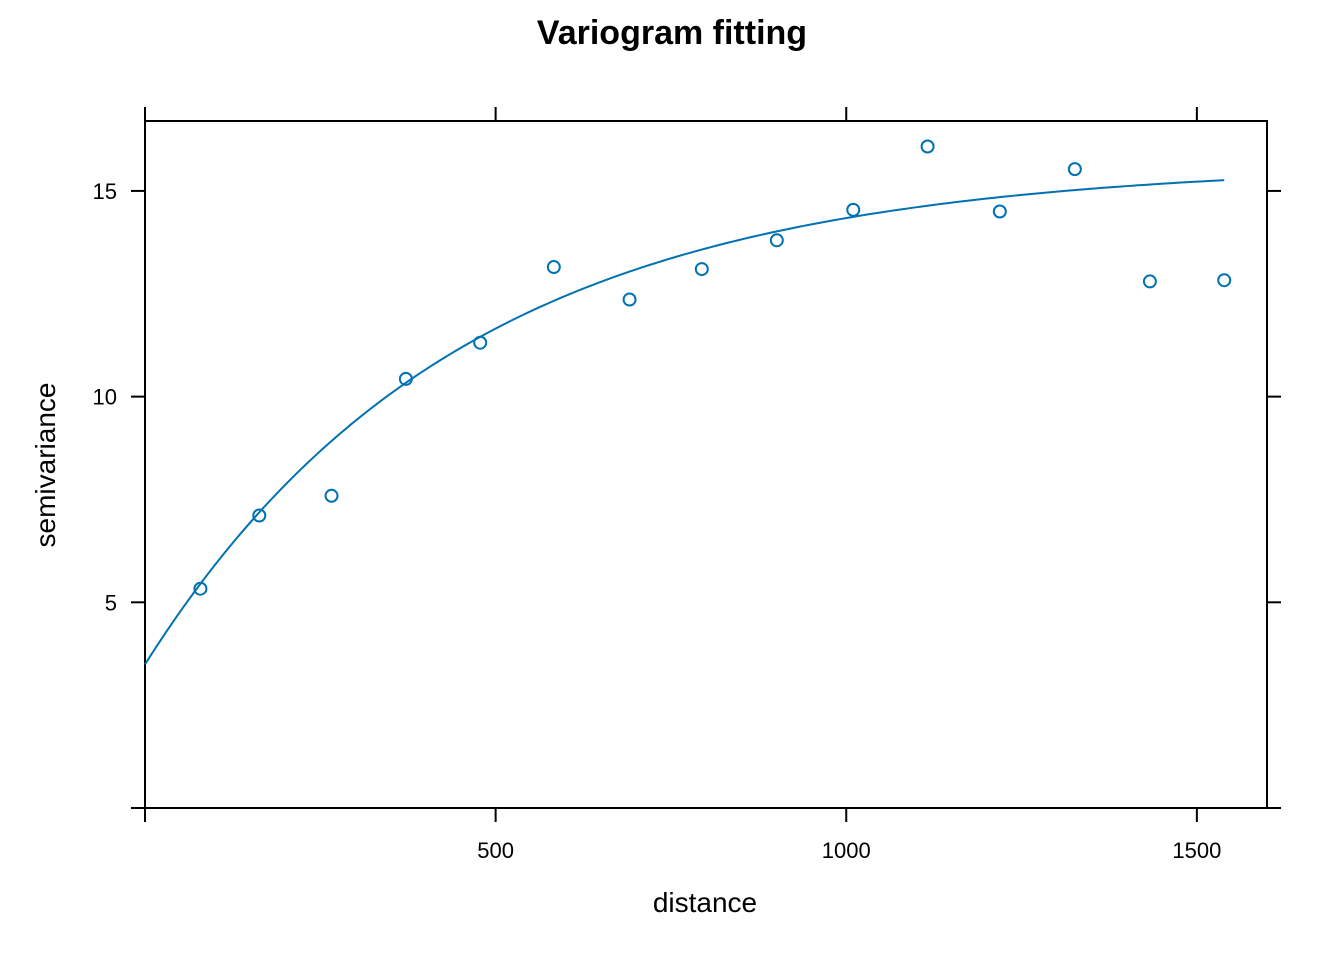 This screenshot has width=1344, height=960. I want to click on y-tick-label: 10, so click(105, 397).